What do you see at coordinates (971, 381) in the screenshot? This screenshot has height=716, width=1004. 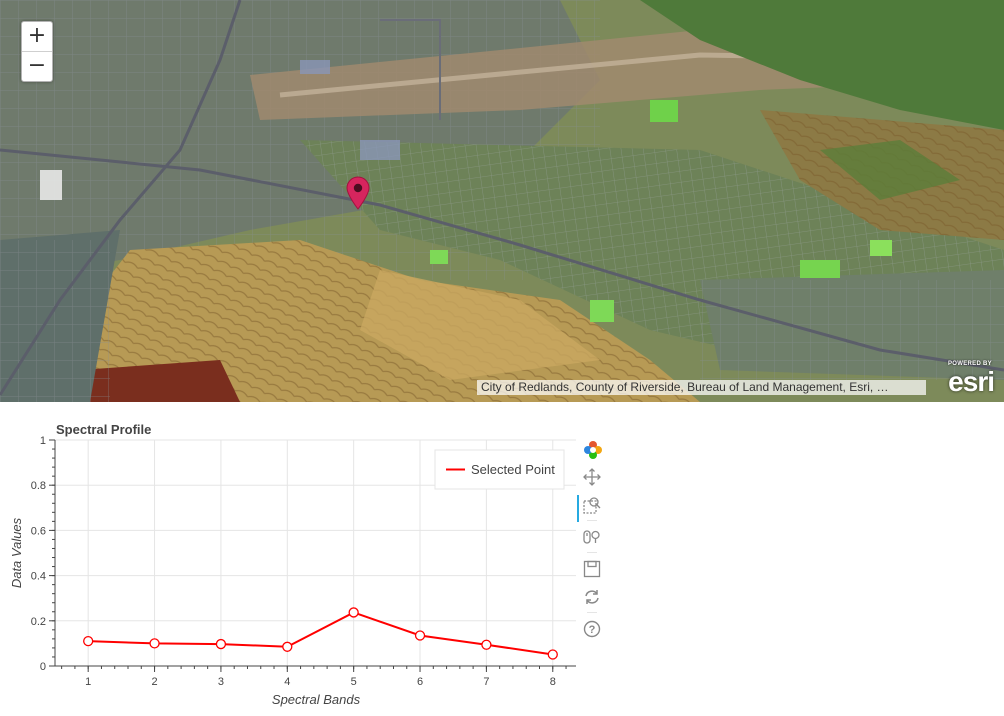 I see `esri-logo-word: esri` at bounding box center [971, 381].